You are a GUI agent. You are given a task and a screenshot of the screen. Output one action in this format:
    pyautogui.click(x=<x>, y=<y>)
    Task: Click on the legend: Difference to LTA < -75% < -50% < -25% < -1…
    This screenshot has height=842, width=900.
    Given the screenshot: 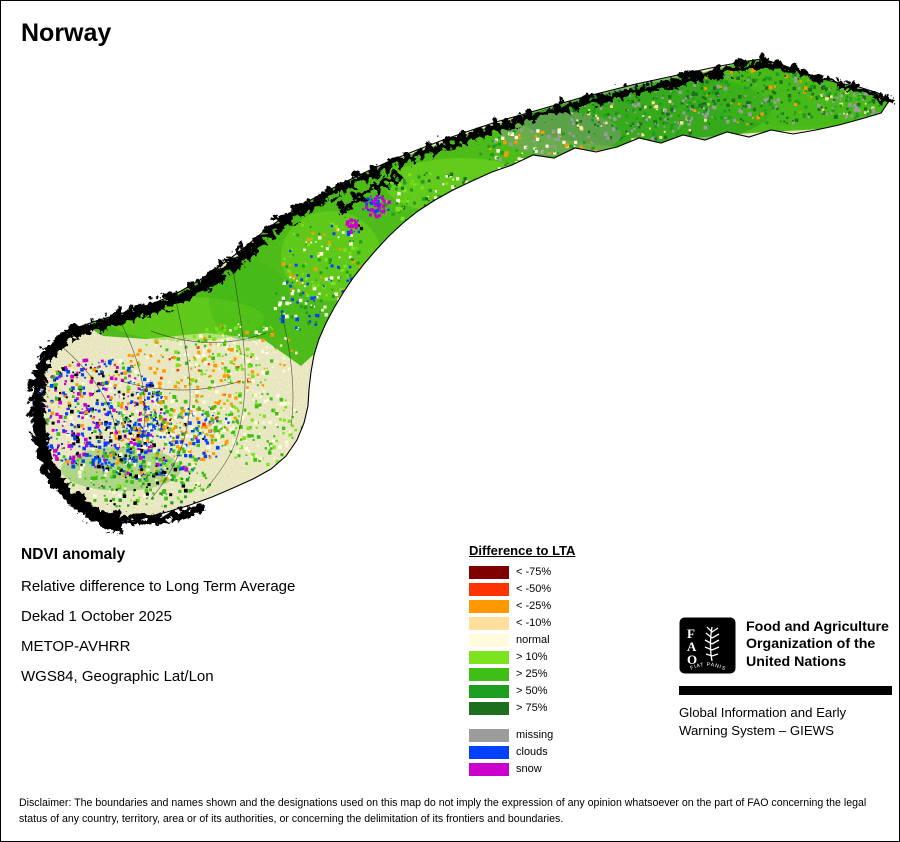 What is the action you would take?
    pyautogui.click(x=522, y=661)
    